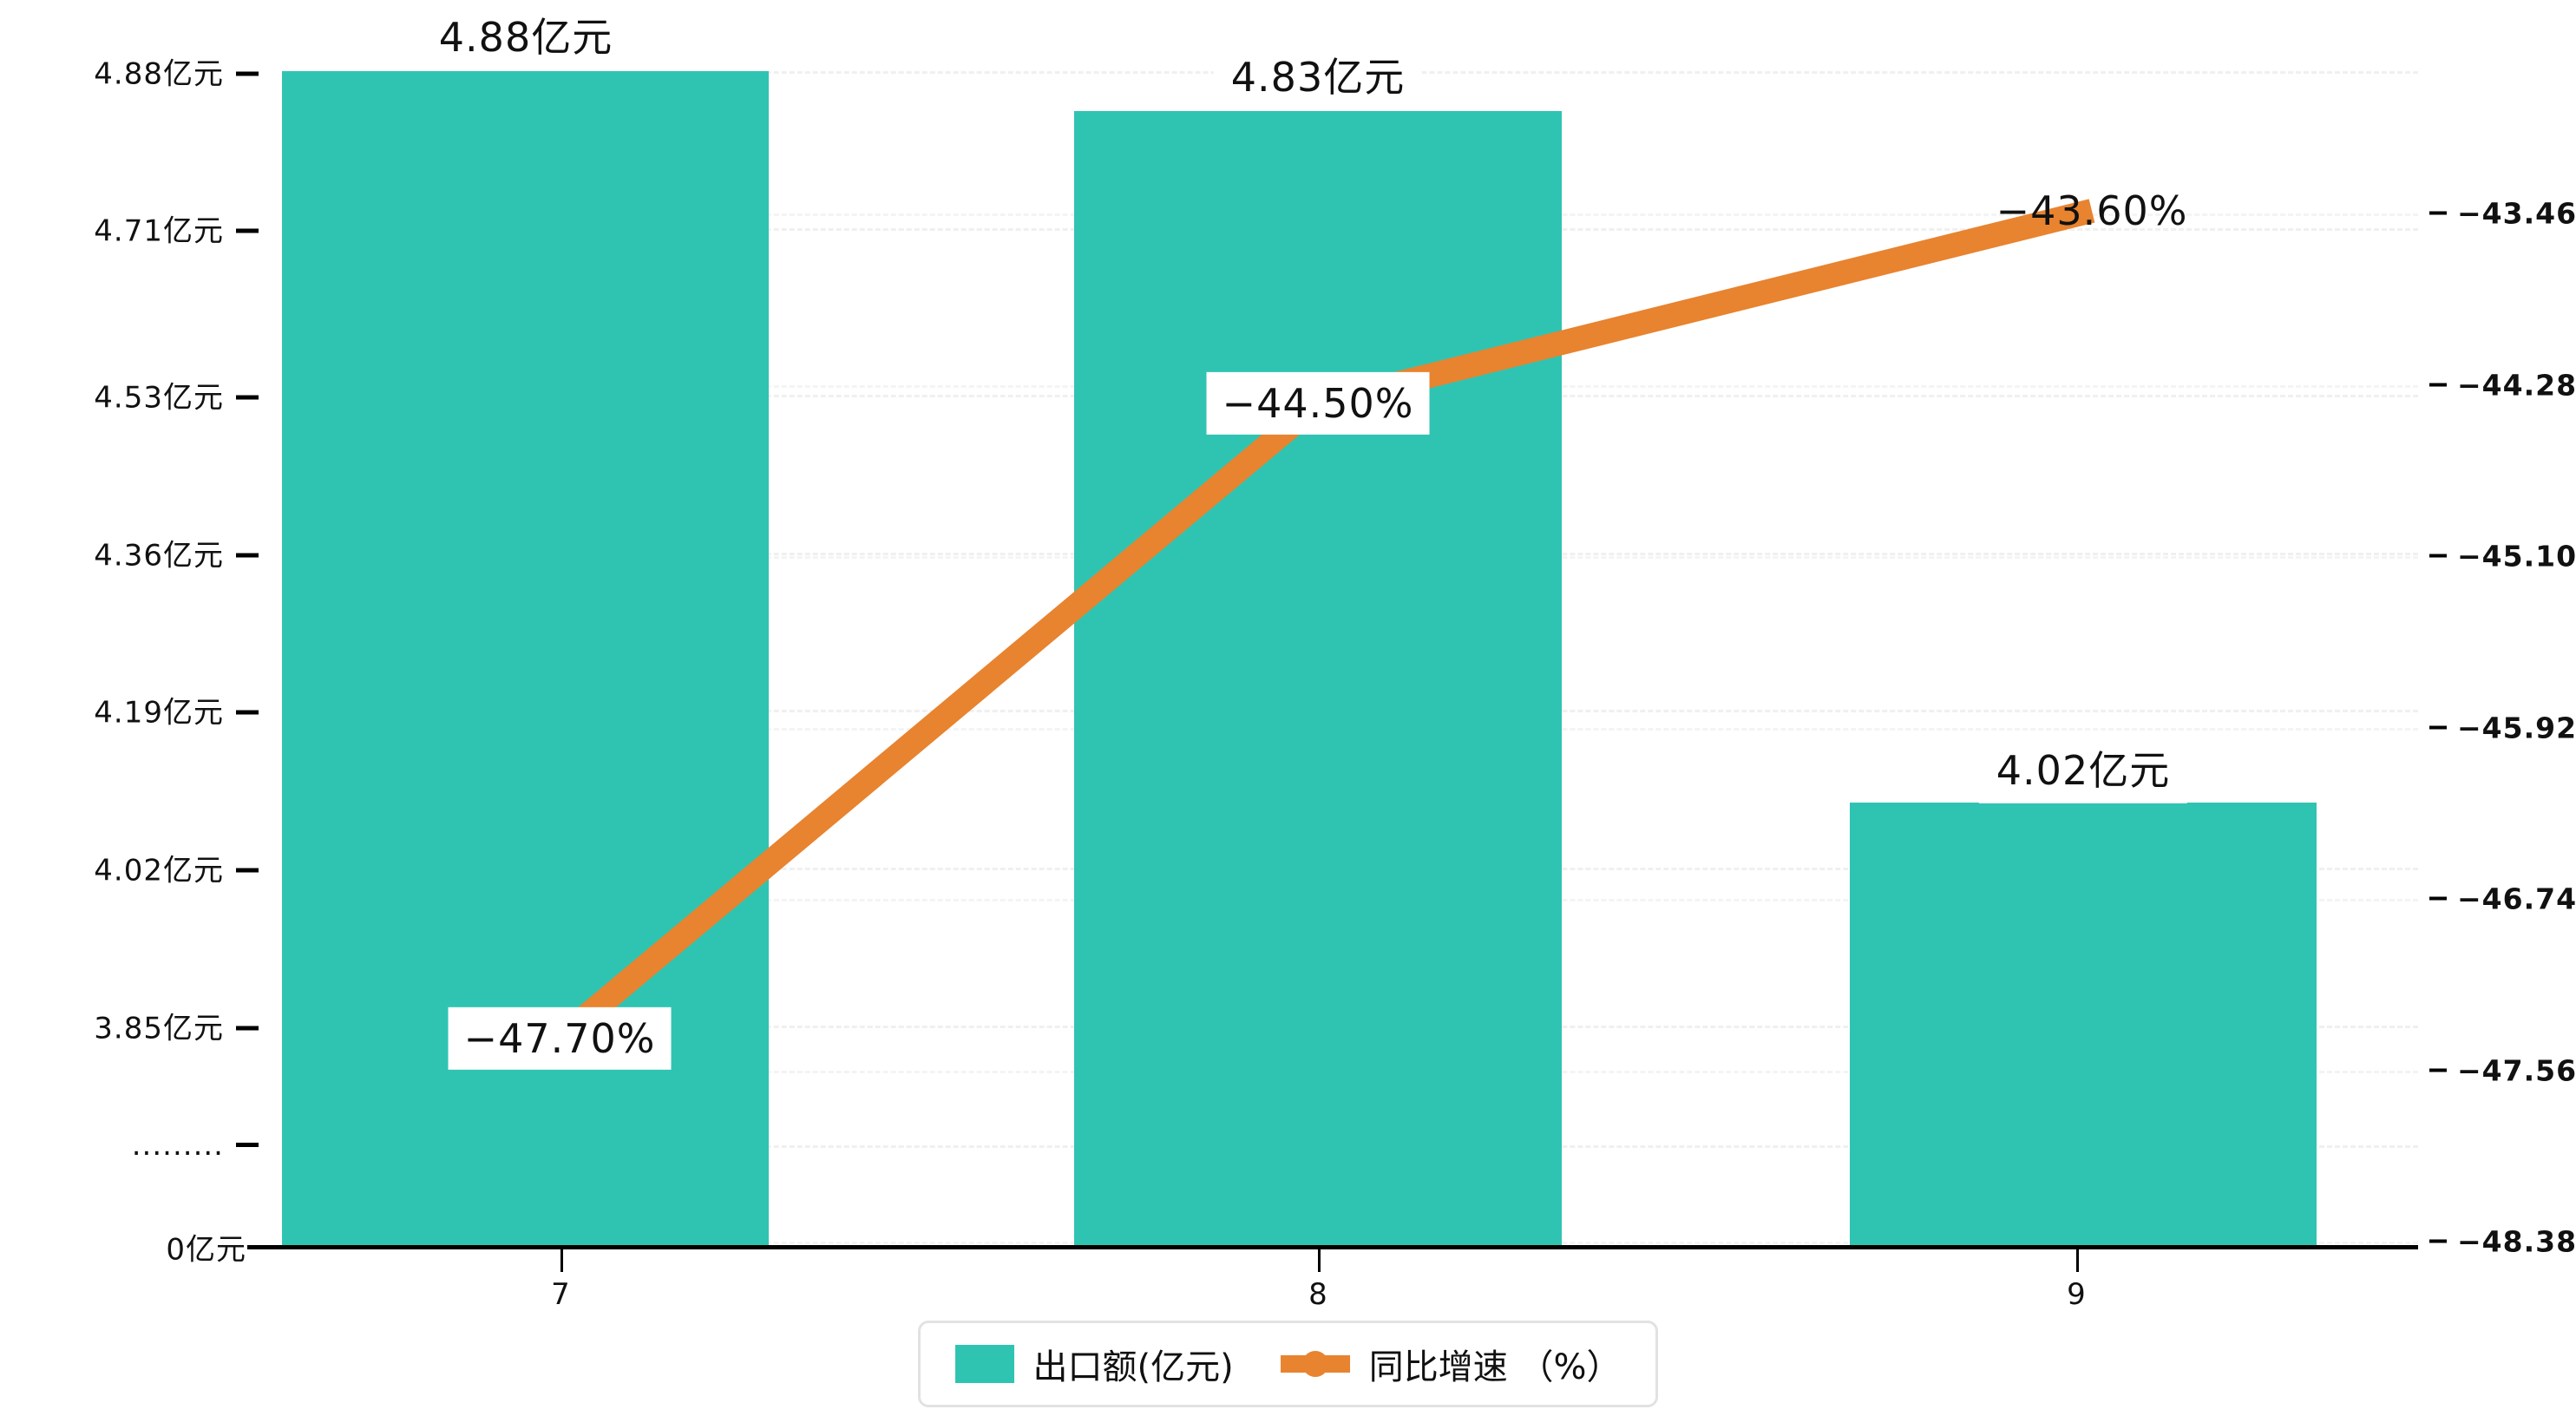 Image resolution: width=2576 pixels, height=1416 pixels. I want to click on y-axis-left-tick: 4.71亿元, so click(176, 229).